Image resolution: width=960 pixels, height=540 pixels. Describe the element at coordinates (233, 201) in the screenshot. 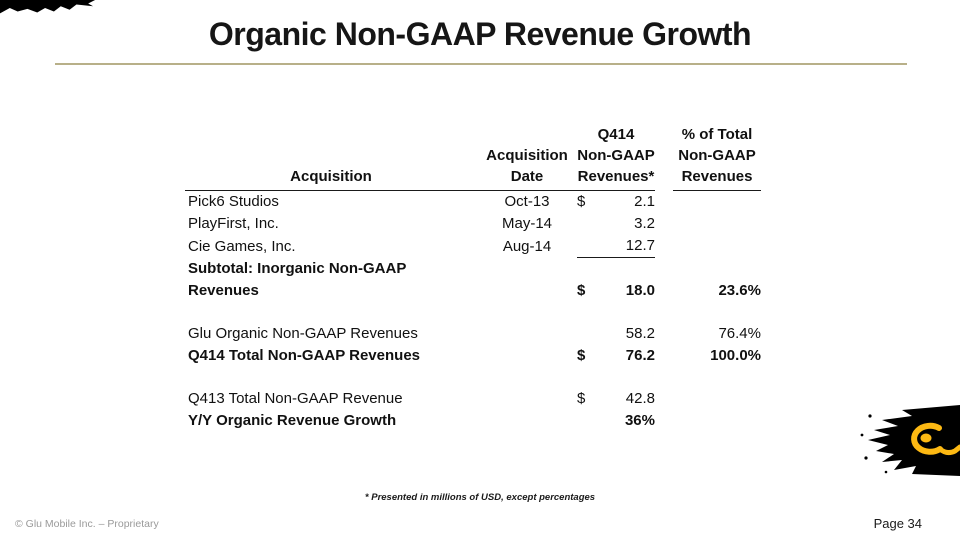

I see `cell-acquisition: Pick6 Studios` at that location.